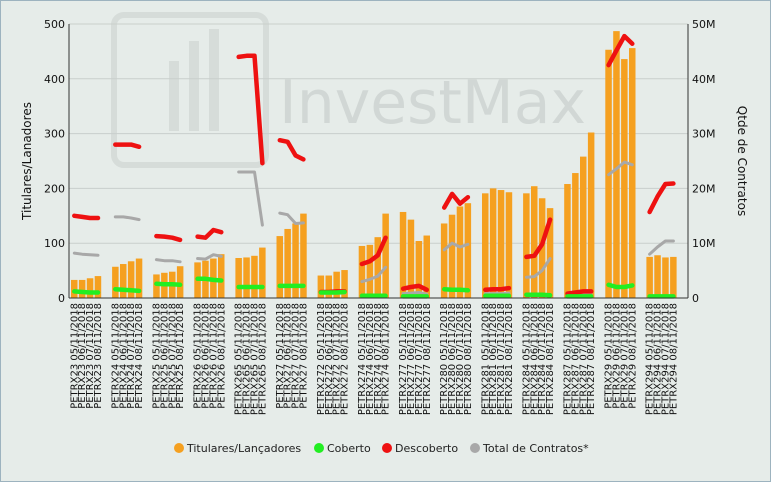  I want to click on y2-axis-title: Qtde de Contratos, so click(742, 161).